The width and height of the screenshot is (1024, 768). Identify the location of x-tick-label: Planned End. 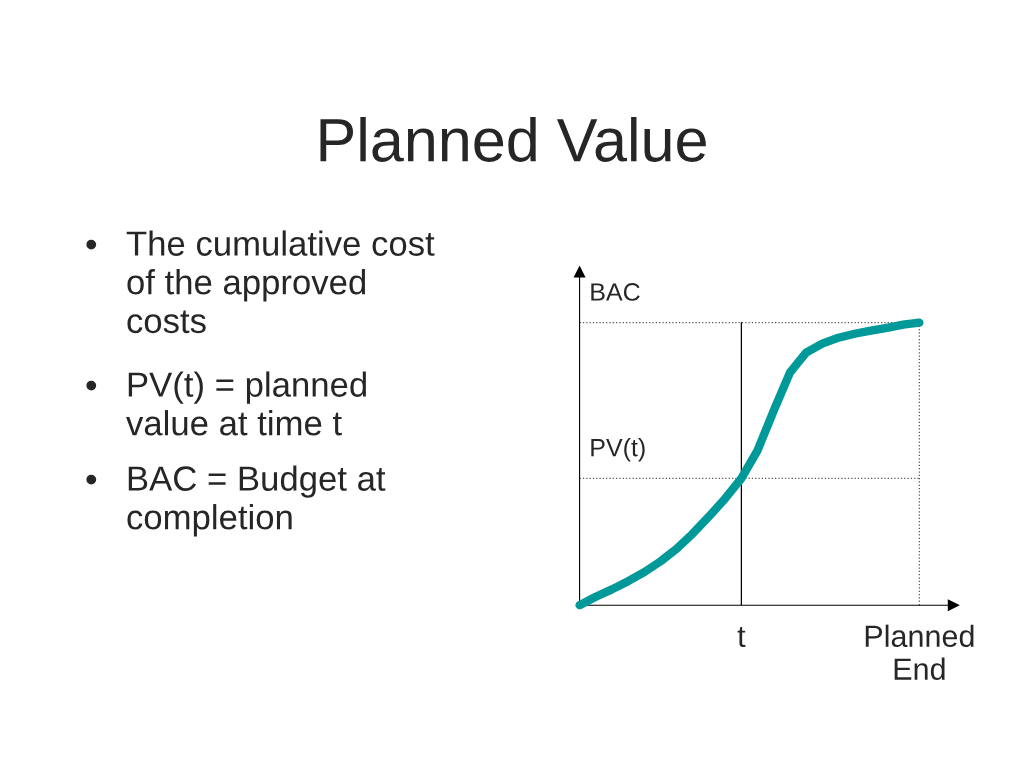
(919, 652).